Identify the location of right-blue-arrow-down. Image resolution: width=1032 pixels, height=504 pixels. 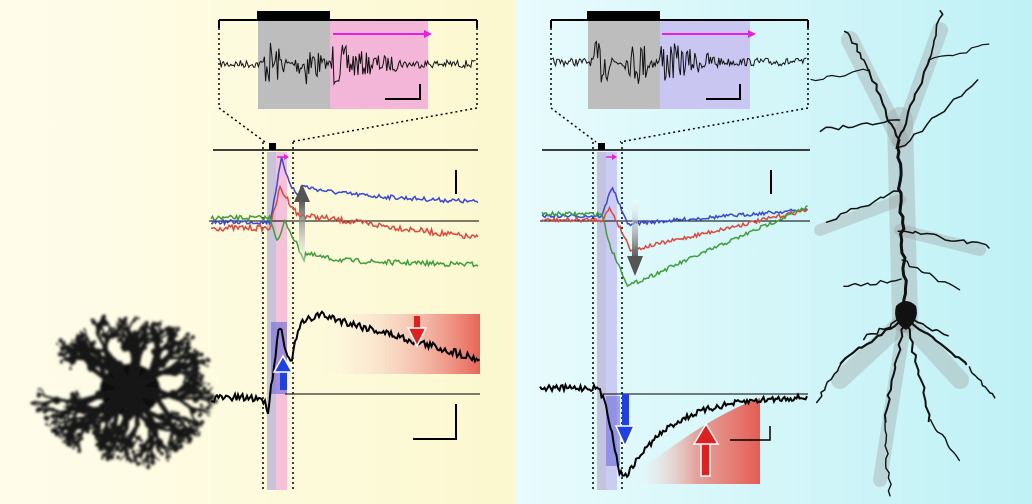
(625, 421).